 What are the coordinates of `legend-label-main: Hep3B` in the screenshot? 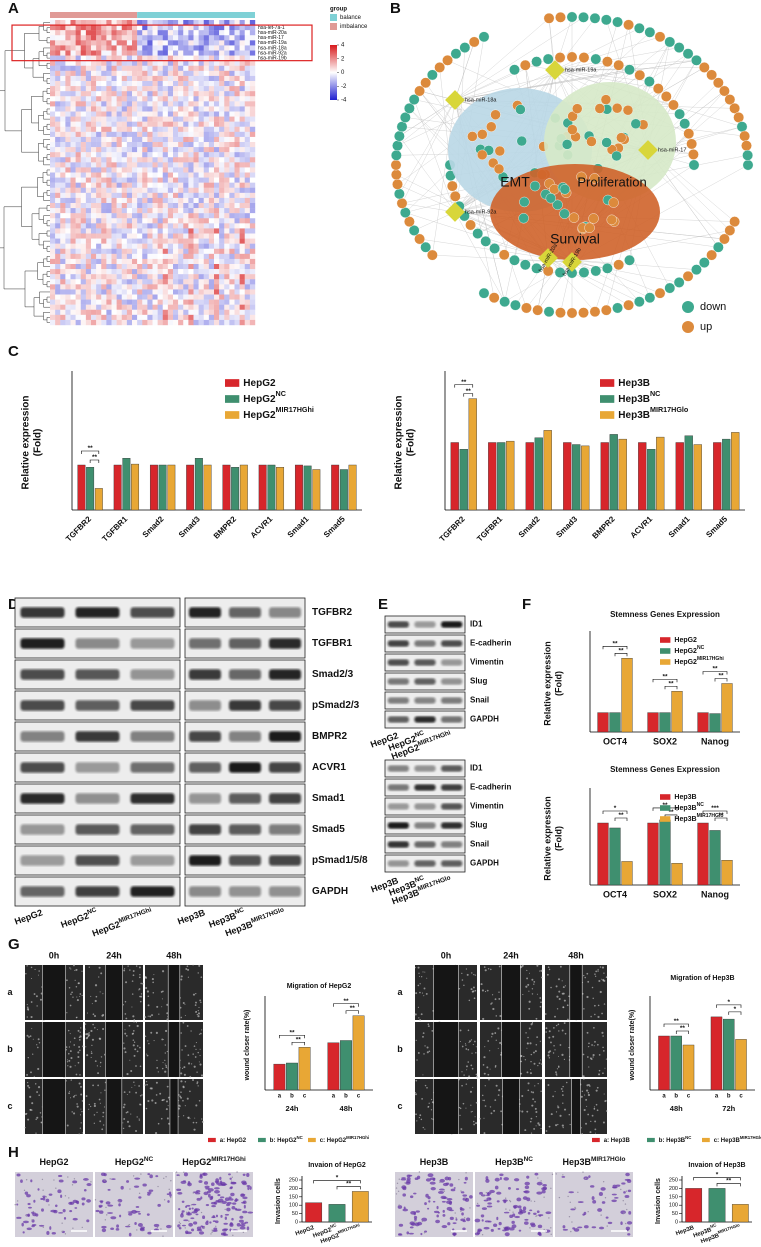 It's located at (634, 415).